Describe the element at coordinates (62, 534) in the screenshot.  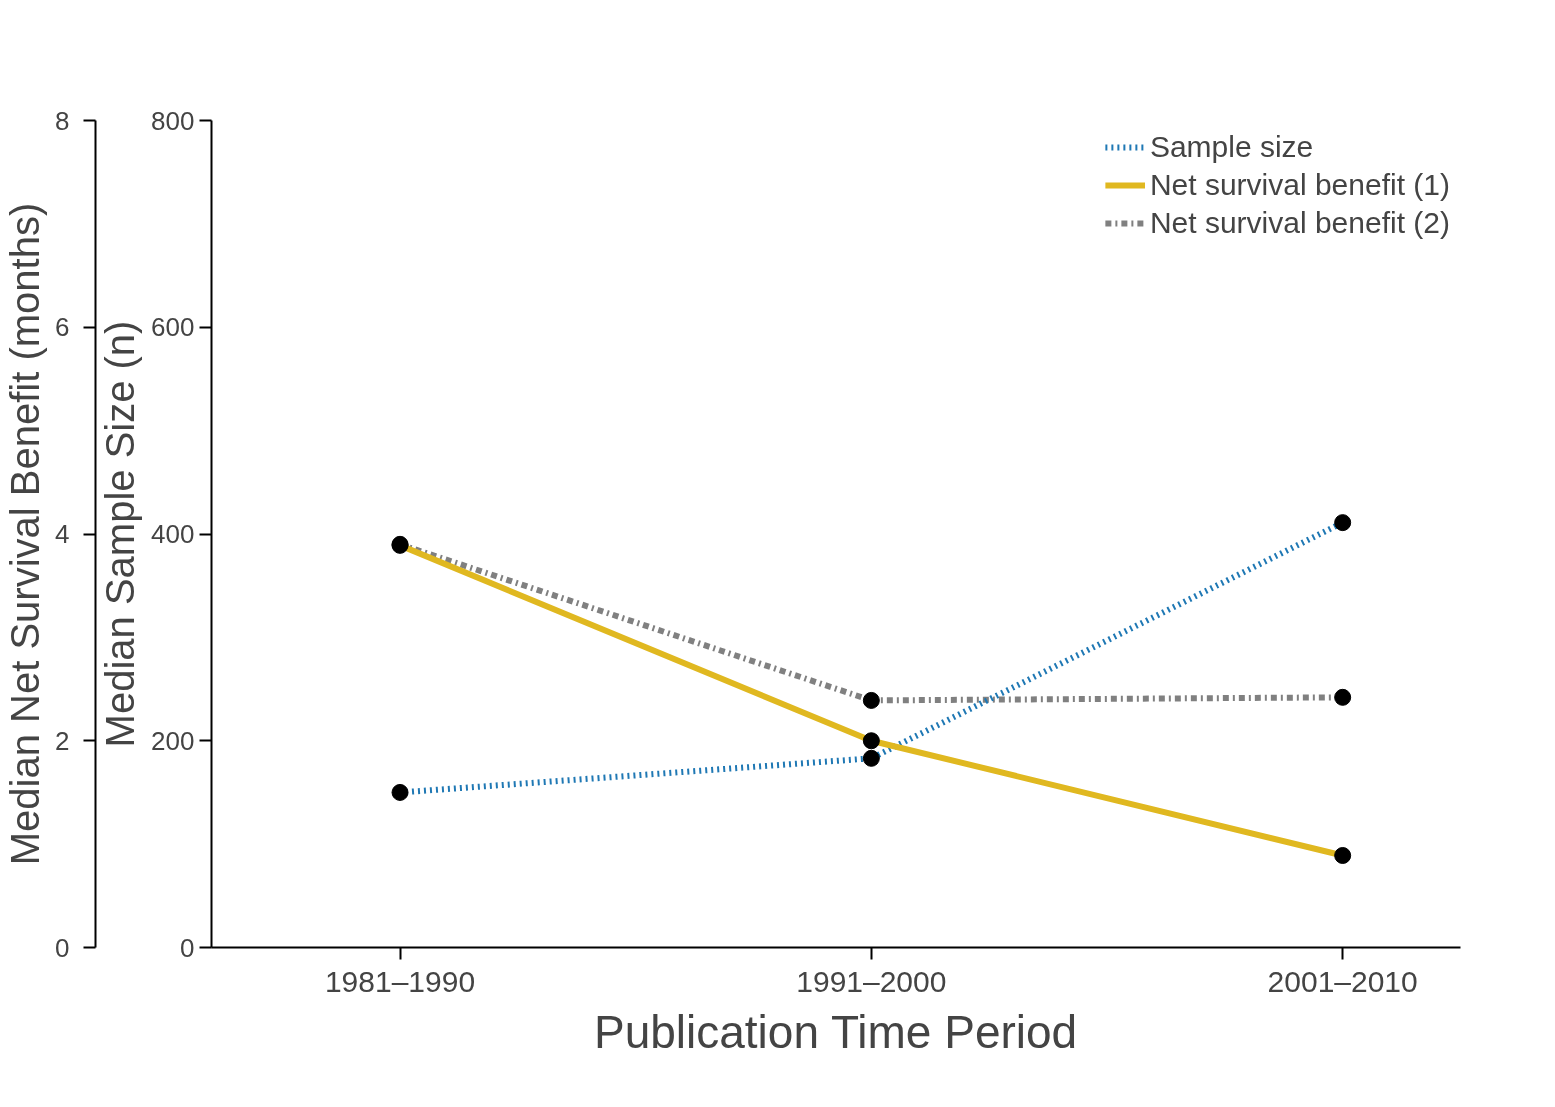
I see `y2-tick-label: 4` at that location.